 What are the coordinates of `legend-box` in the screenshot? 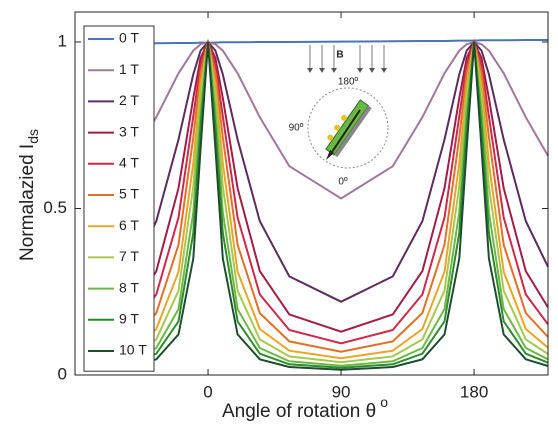 It's located at (119, 198).